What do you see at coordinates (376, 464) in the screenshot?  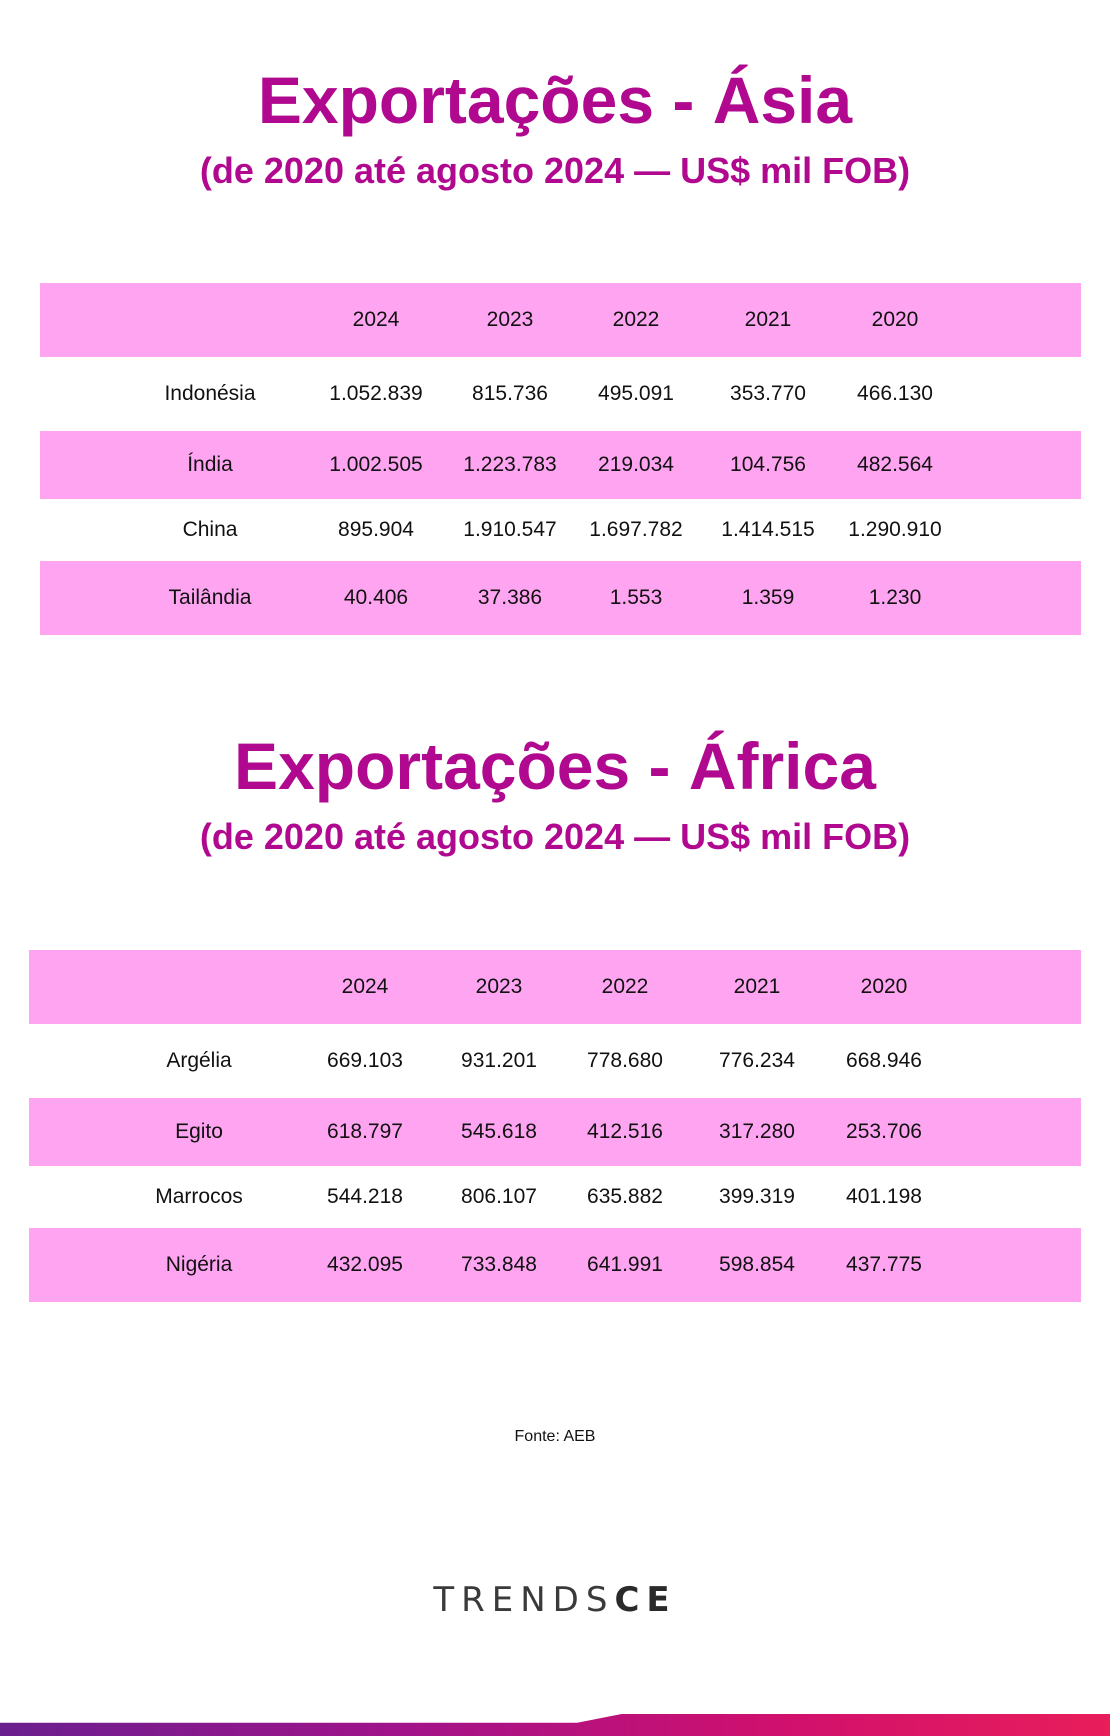 I see `value-cell: 1.002.505` at bounding box center [376, 464].